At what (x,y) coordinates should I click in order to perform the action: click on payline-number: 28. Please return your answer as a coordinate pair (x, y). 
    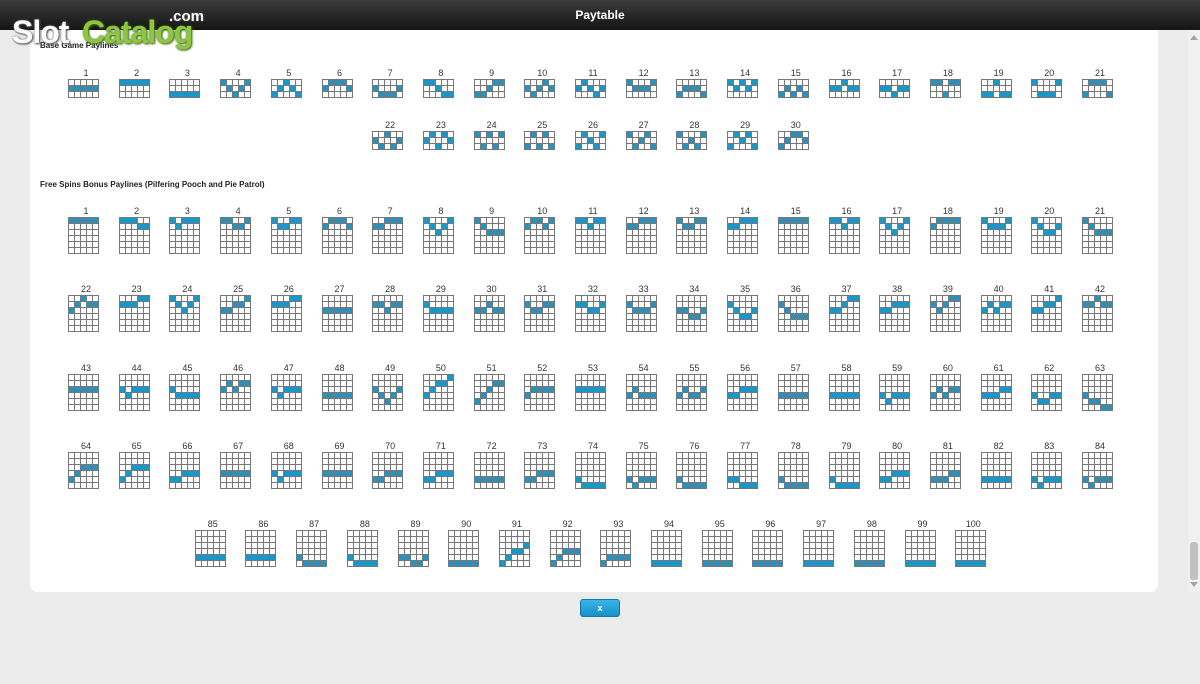
    Looking at the image, I should click on (390, 289).